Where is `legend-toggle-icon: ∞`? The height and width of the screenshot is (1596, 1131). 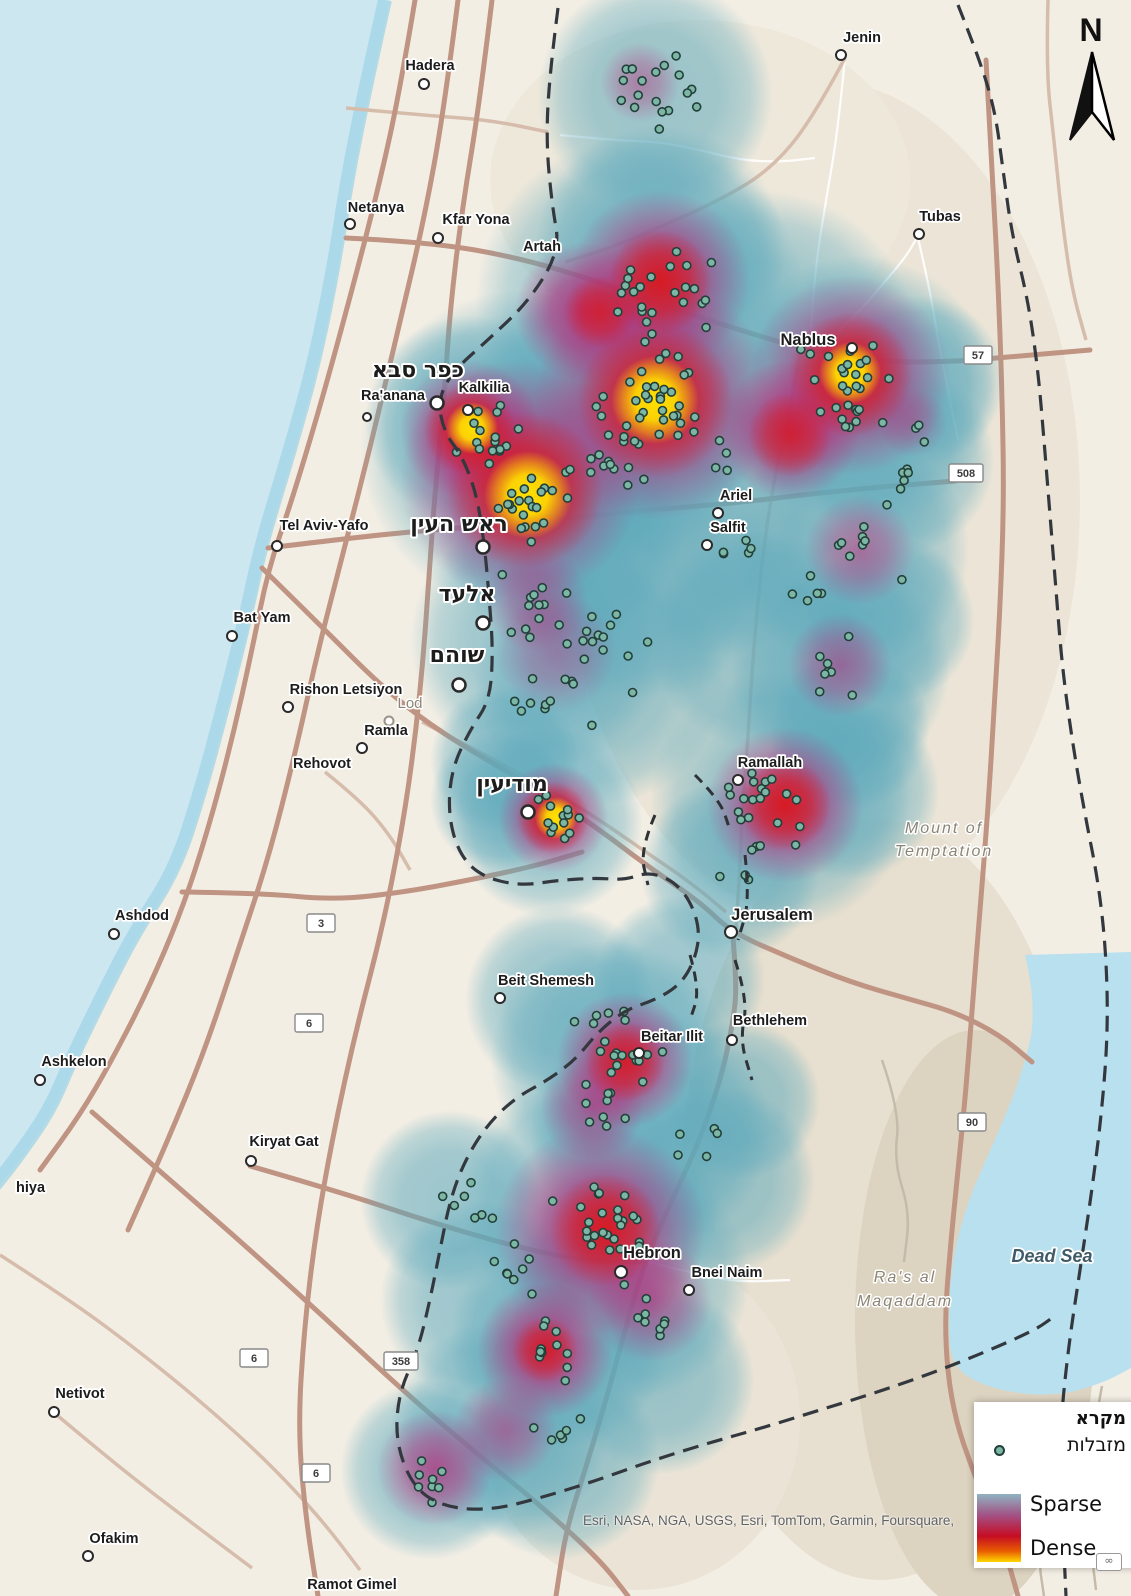
legend-toggle-icon: ∞ is located at coordinates (1109, 1562).